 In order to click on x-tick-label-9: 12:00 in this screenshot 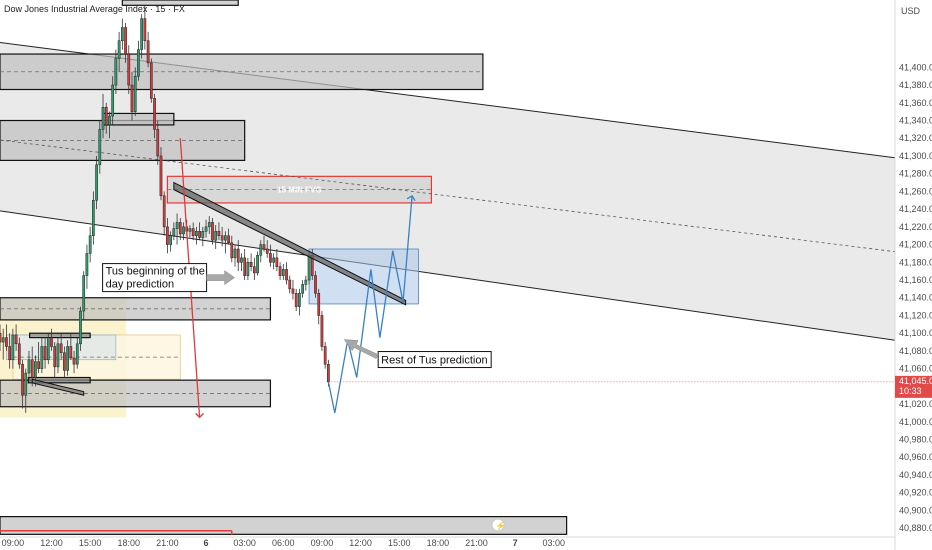, I will do `click(360, 543)`.